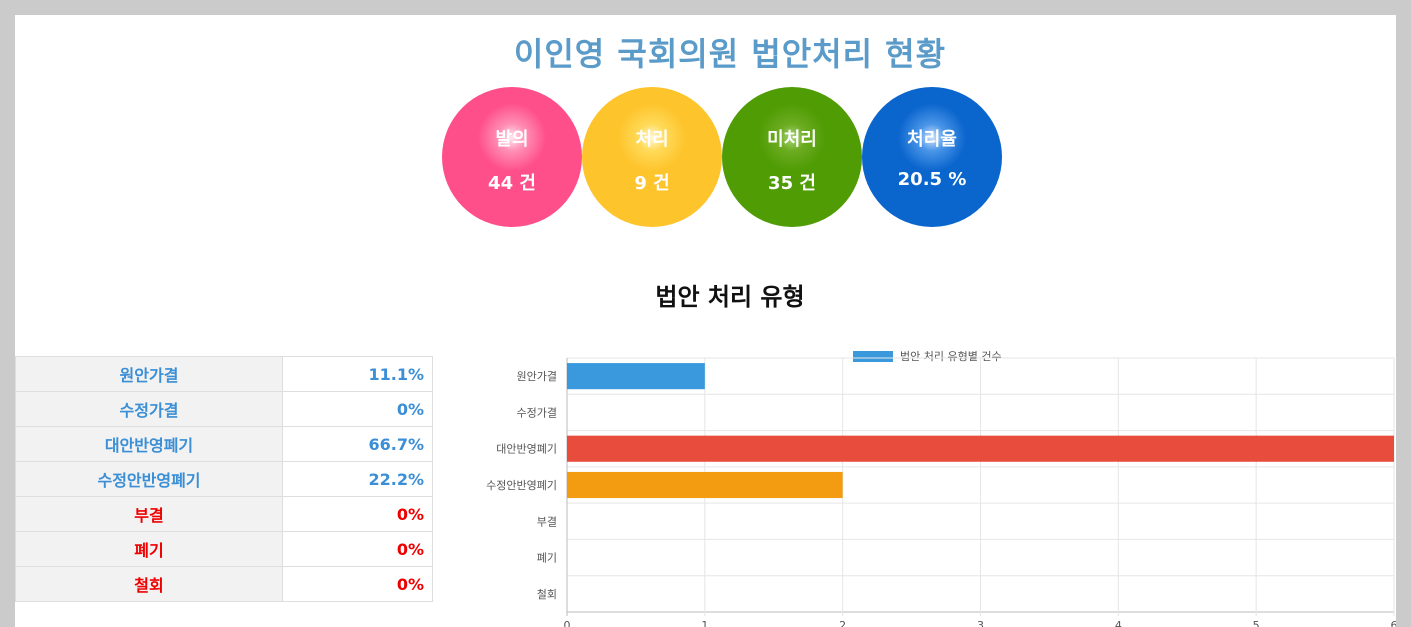 The image size is (1411, 627). What do you see at coordinates (980, 448) in the screenshot?
I see `bar-대안반영폐기` at bounding box center [980, 448].